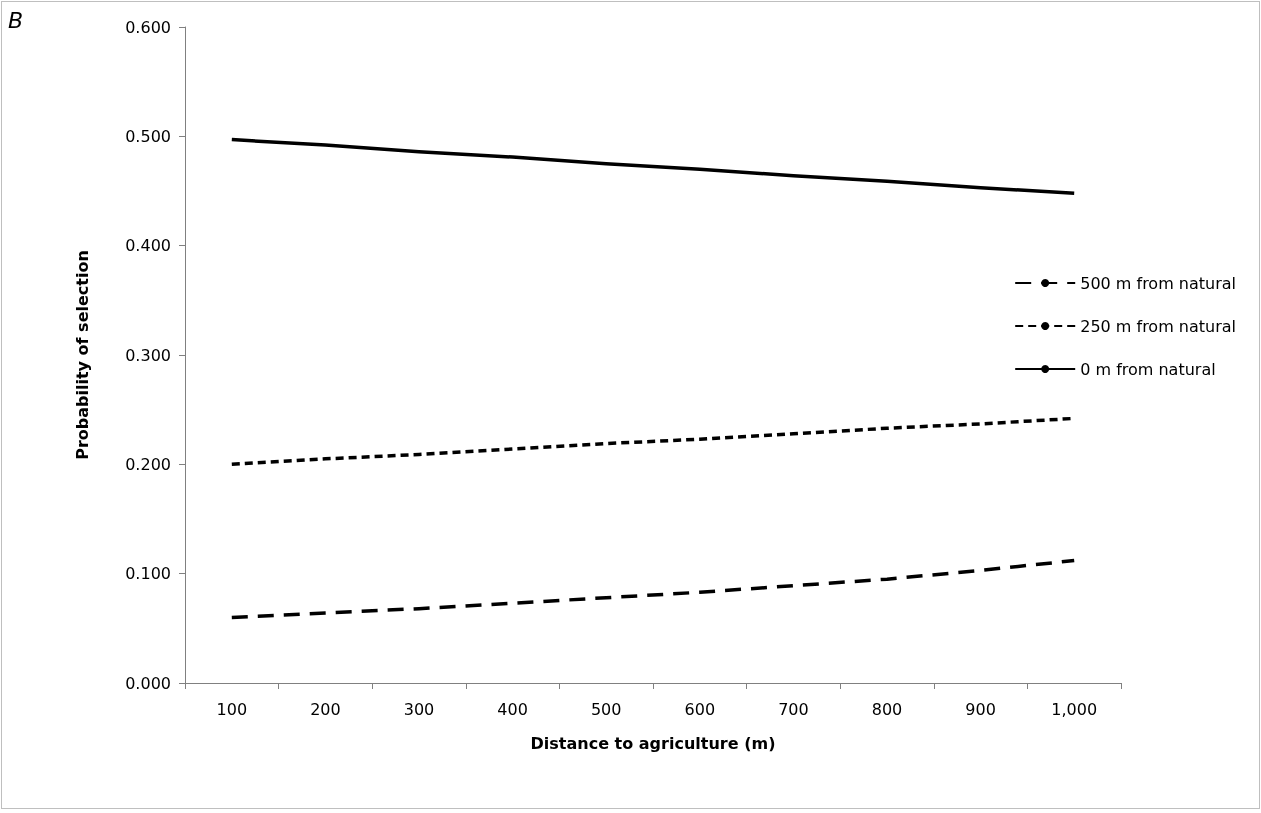  Describe the element at coordinates (980, 709) in the screenshot. I see `x-tick-label: 900` at that location.